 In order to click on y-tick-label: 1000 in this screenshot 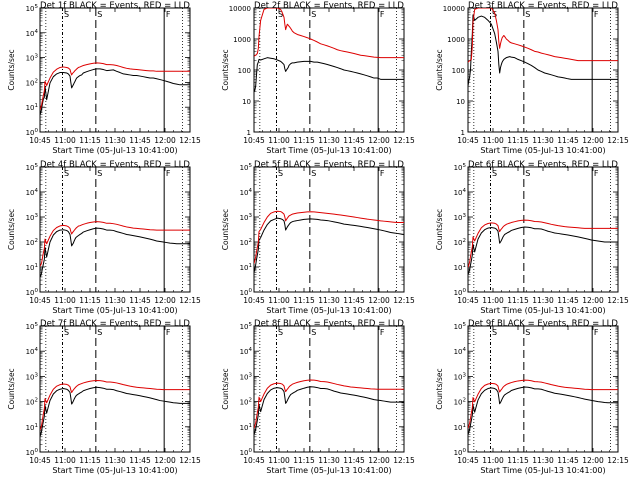, I will do `click(242, 40)`.